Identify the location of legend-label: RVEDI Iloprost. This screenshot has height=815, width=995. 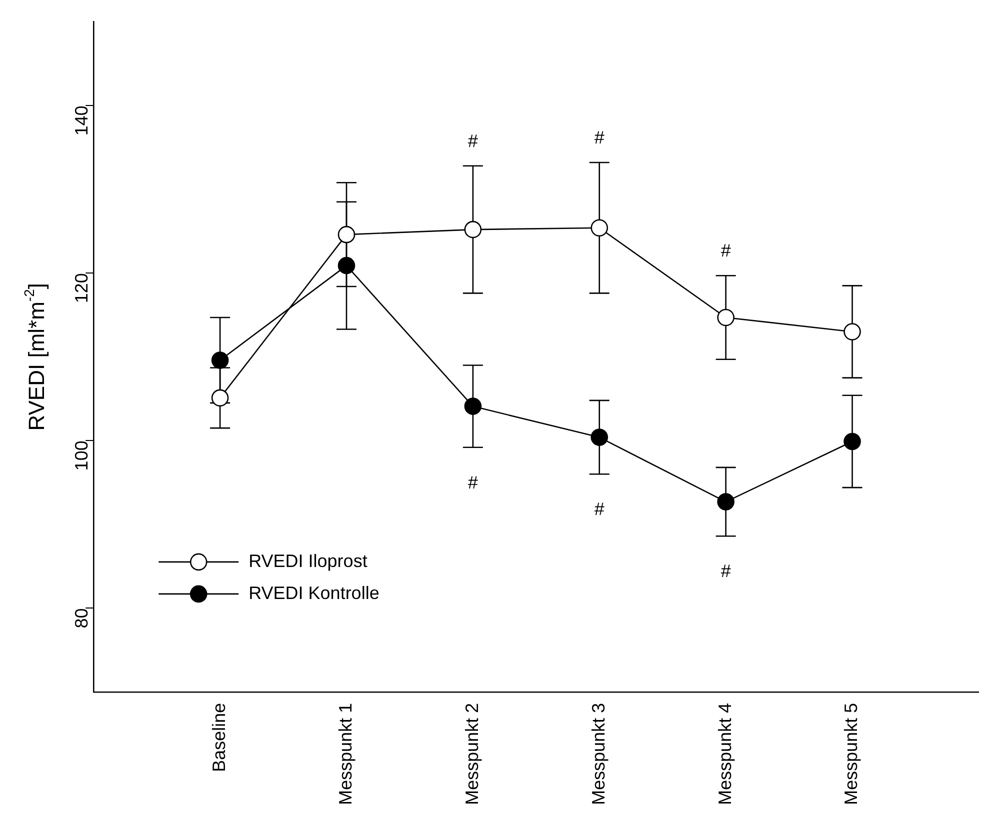
(308, 560).